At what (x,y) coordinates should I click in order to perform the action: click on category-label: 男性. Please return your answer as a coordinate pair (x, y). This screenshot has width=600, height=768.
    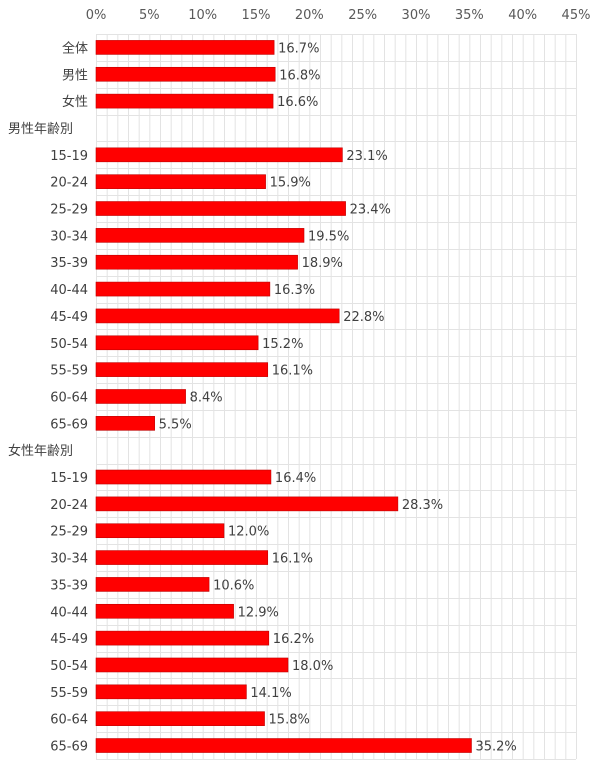
    Looking at the image, I should click on (75, 75).